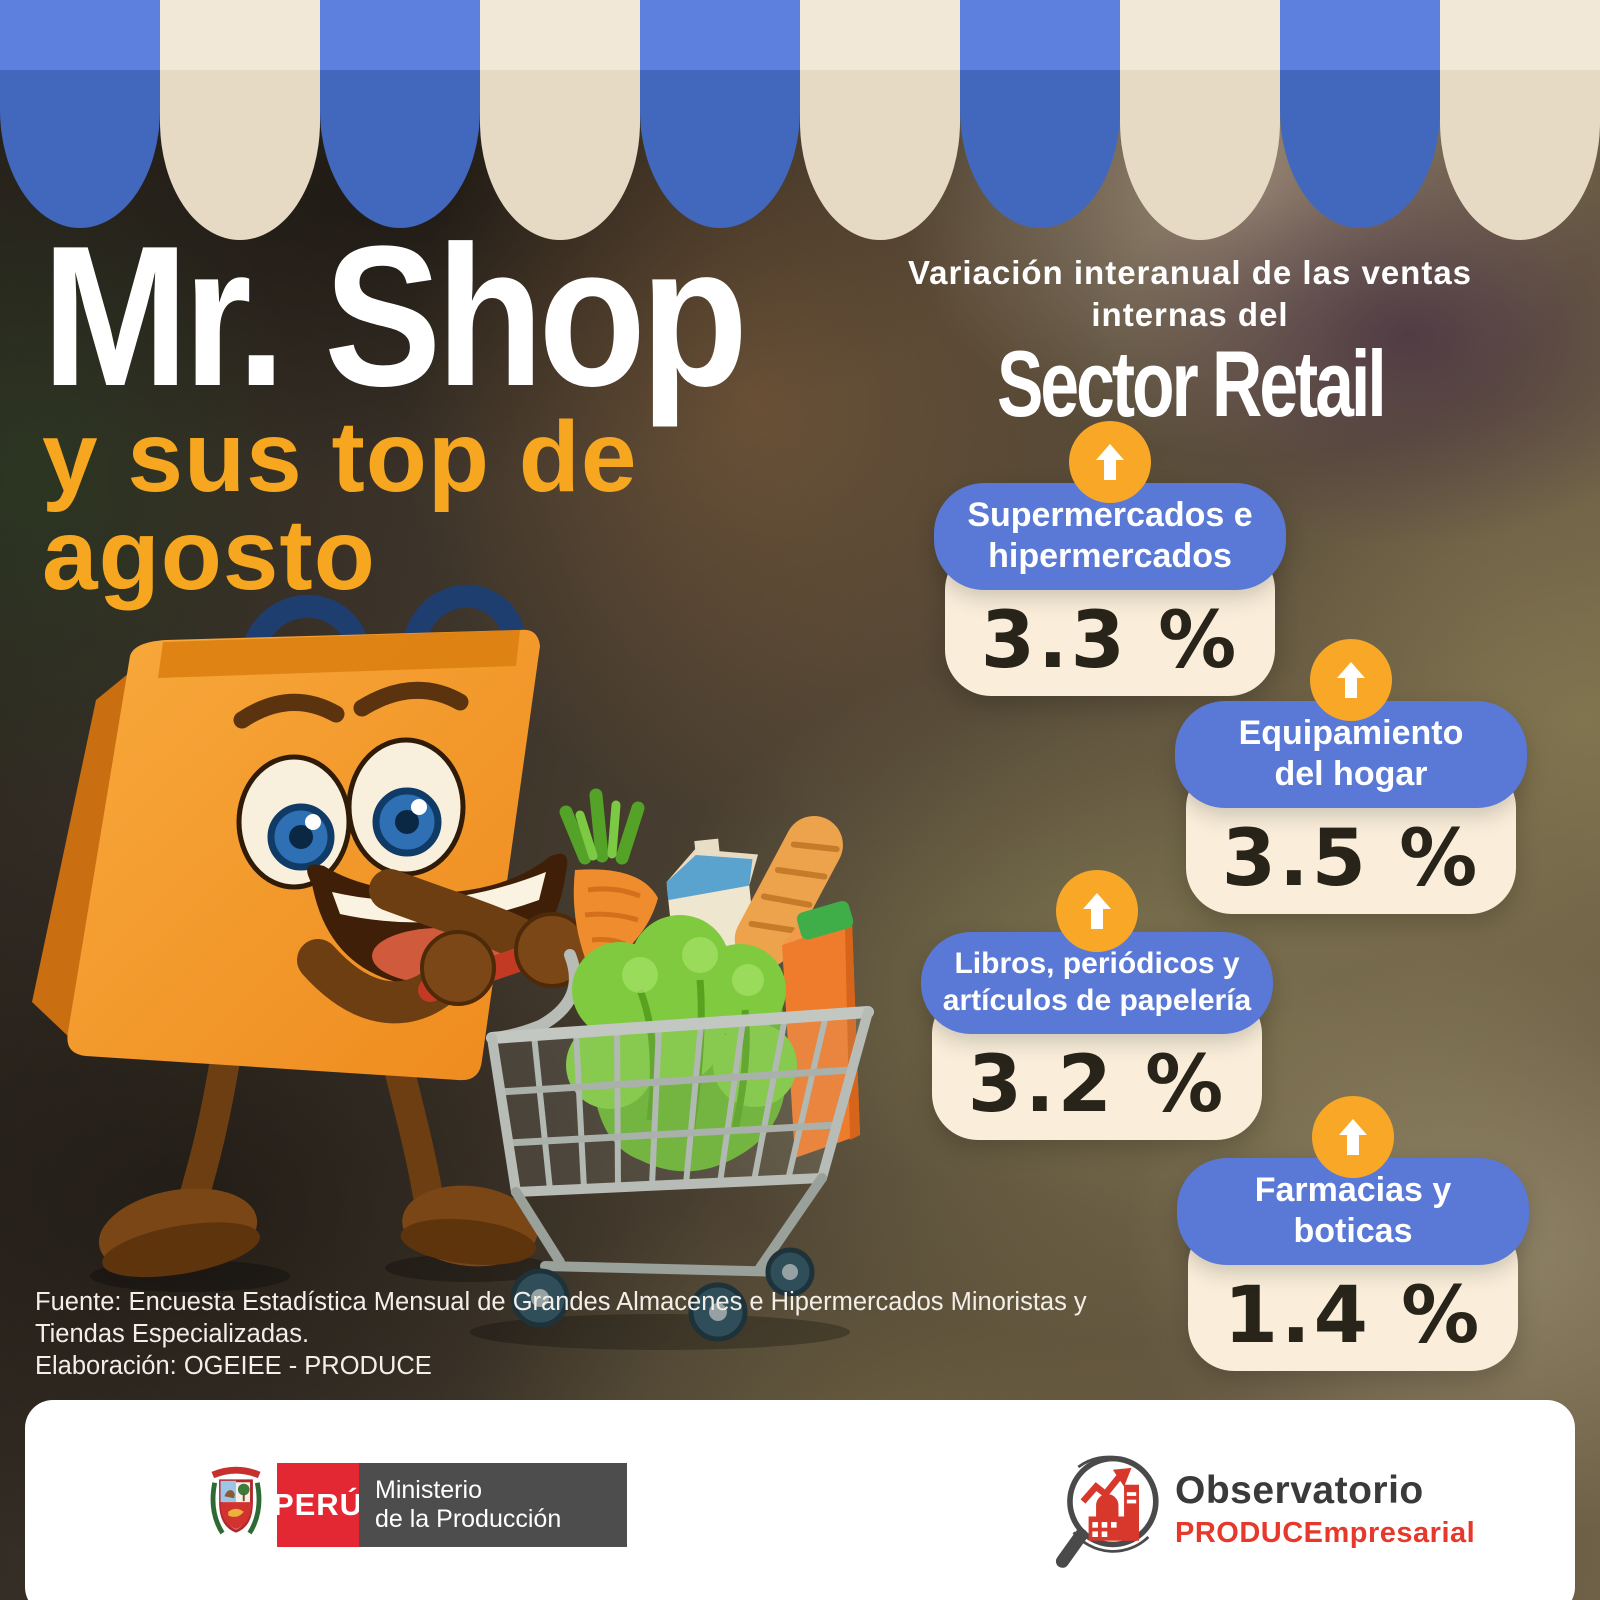 Image resolution: width=1600 pixels, height=1600 pixels. I want to click on ministry-name-box: Ministerio de la Producción, so click(493, 1505).